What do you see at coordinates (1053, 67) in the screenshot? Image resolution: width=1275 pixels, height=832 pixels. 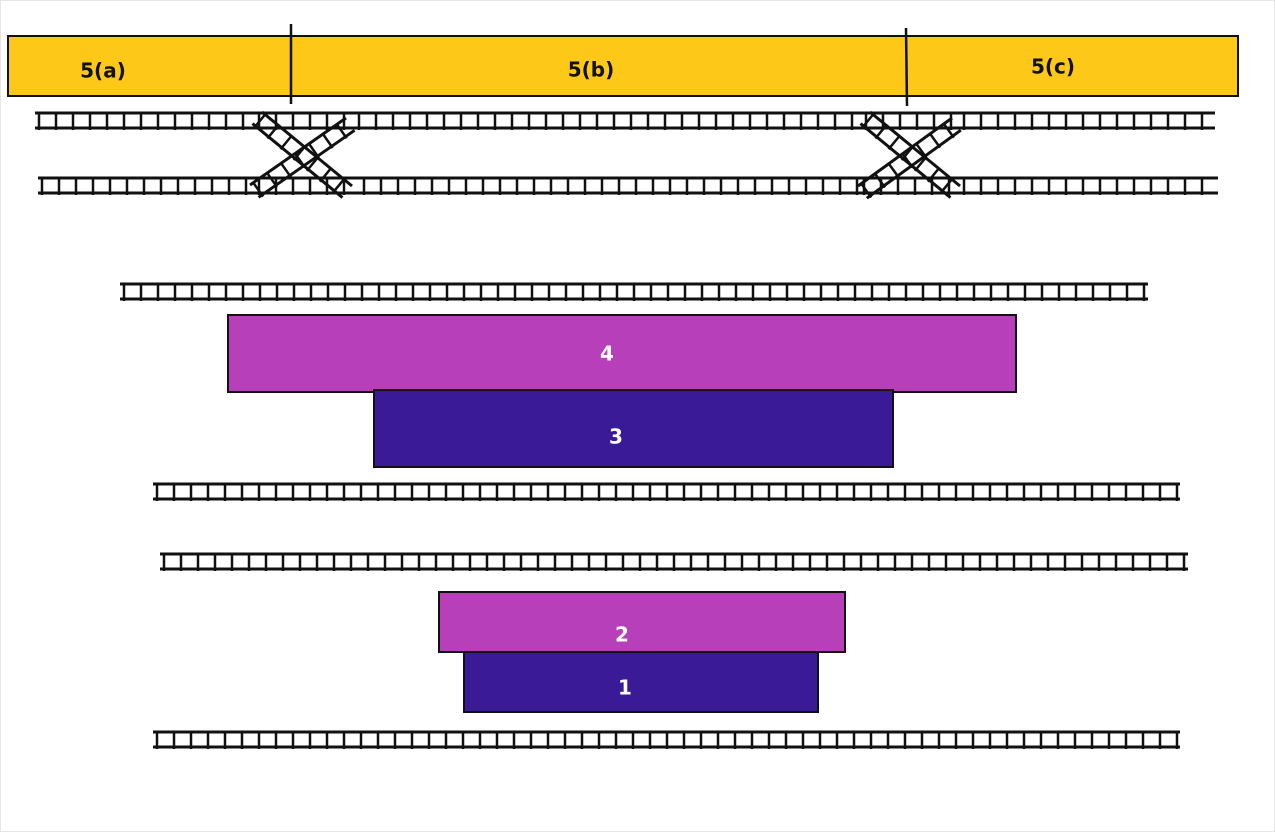 I see `segment-label: 5(c)` at bounding box center [1053, 67].